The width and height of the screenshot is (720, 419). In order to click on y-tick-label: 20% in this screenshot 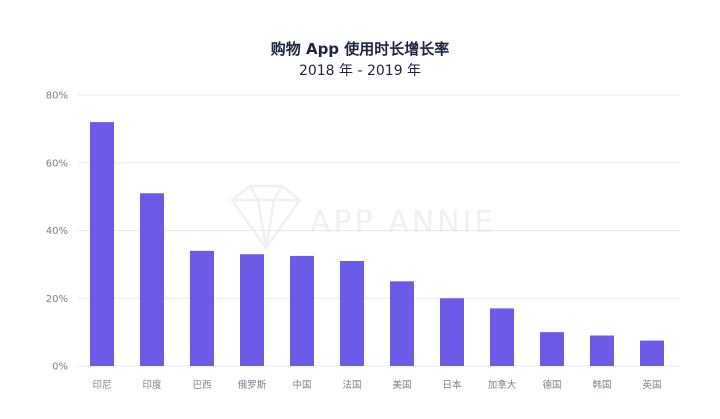, I will do `click(57, 299)`.